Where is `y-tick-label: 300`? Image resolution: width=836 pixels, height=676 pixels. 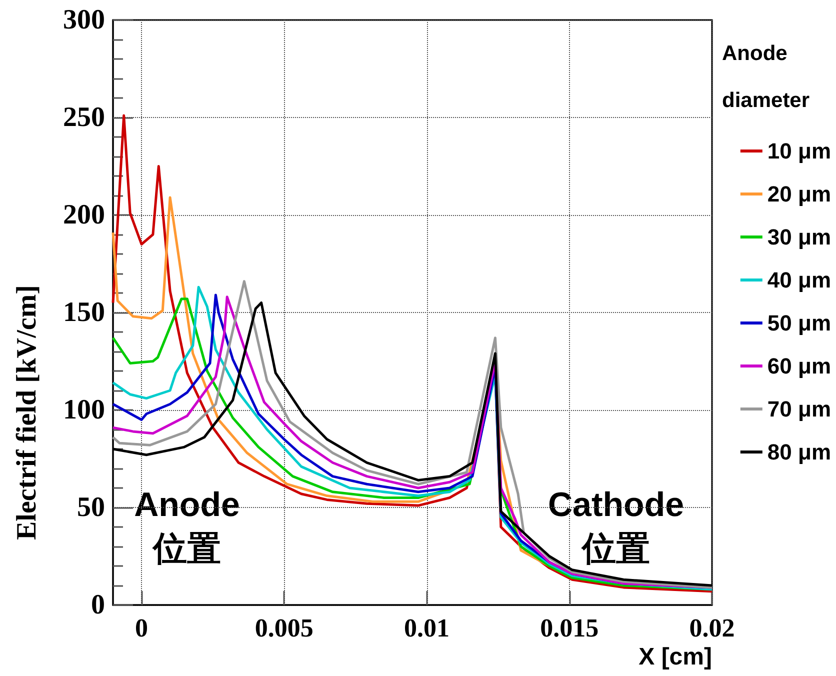
y-tick-label: 300 is located at coordinates (84, 20).